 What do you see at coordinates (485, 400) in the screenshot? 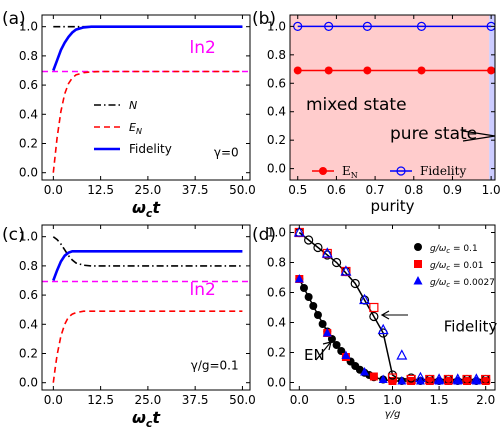
I see `x-tick-label: 2.0` at bounding box center [485, 400].